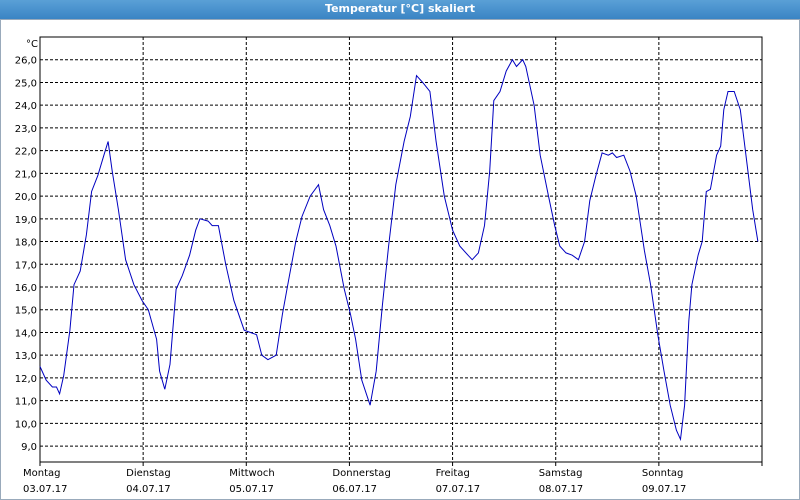 This screenshot has width=800, height=500. Describe the element at coordinates (26, 129) in the screenshot. I see `y-tick-label: 23,0` at that location.